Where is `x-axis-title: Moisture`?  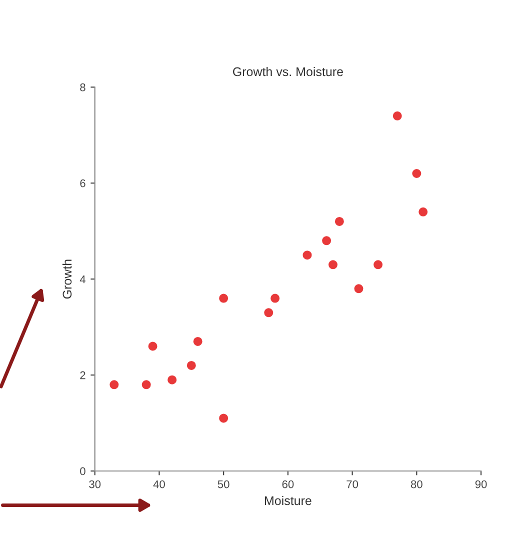
x-axis-title: Moisture is located at coordinates (288, 501).